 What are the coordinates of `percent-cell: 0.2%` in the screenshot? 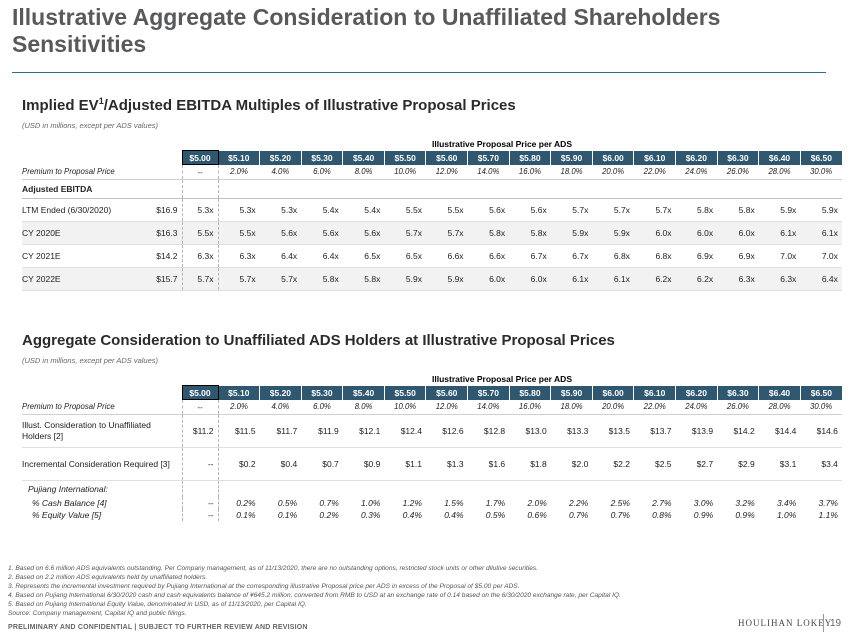 It's located at (329, 515).